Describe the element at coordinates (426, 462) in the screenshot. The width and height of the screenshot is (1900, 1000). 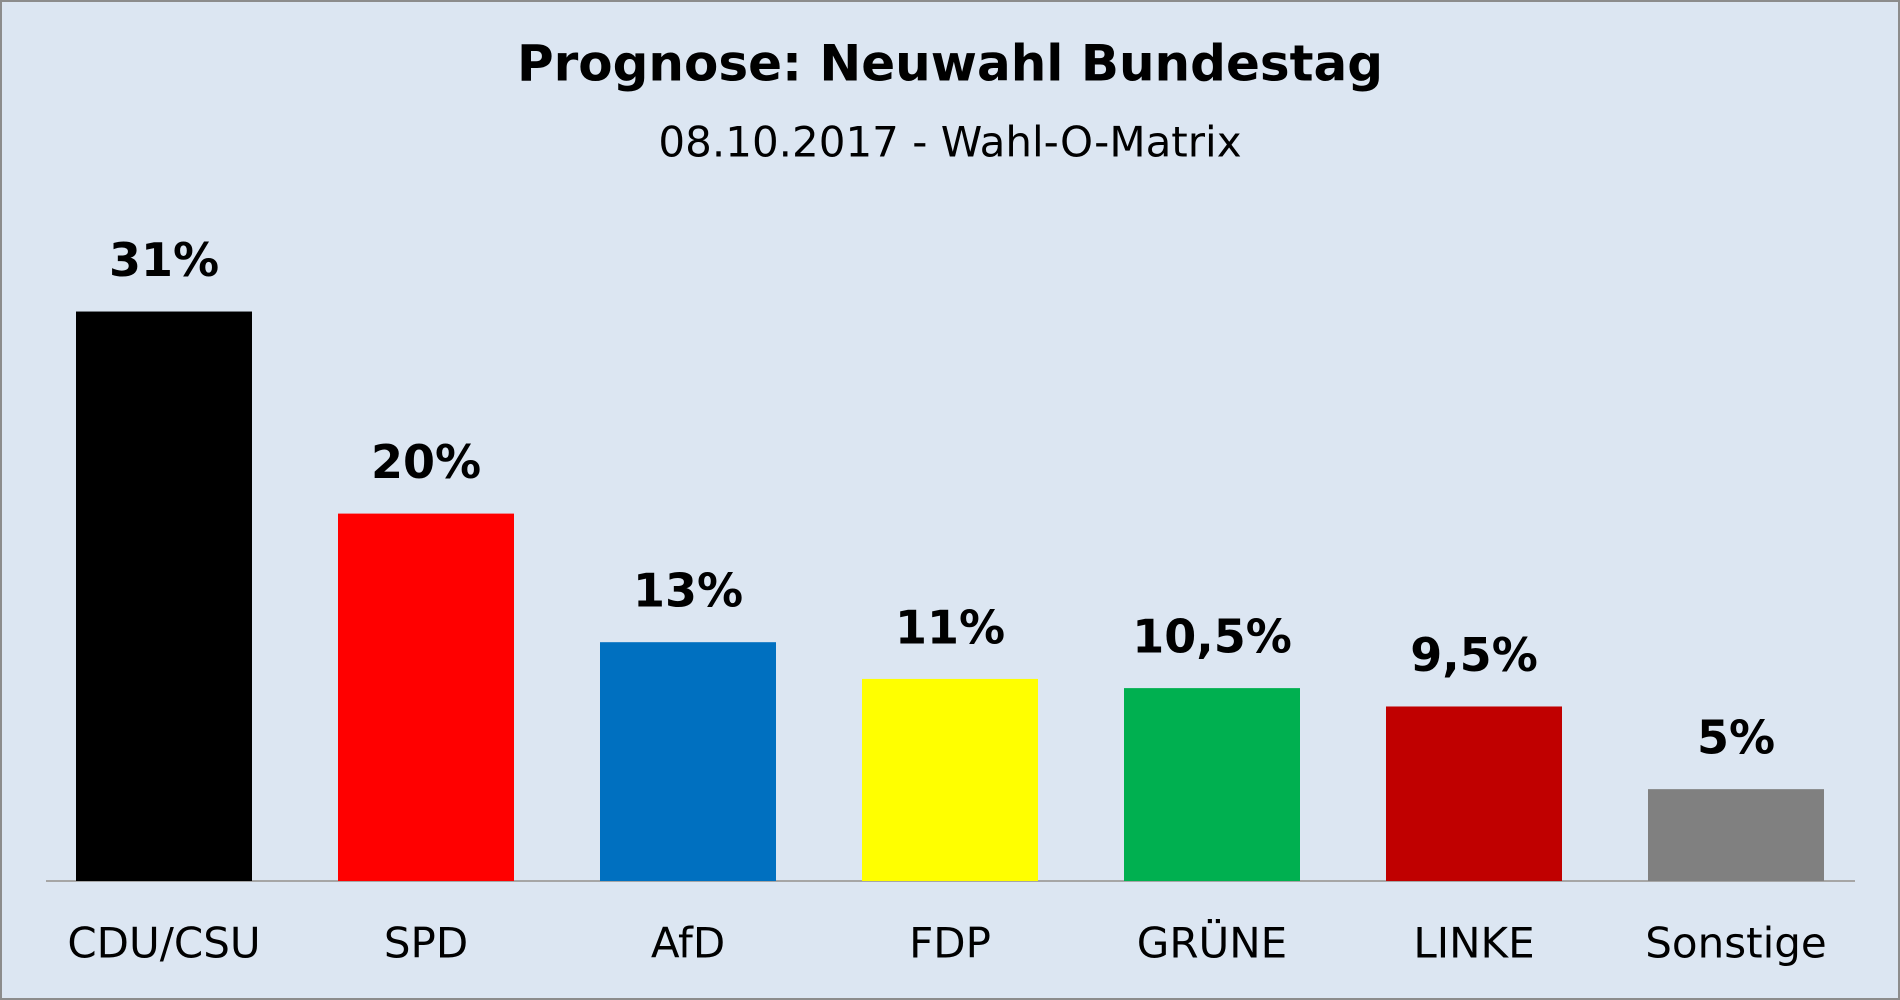
I see `value-label: 20%` at that location.